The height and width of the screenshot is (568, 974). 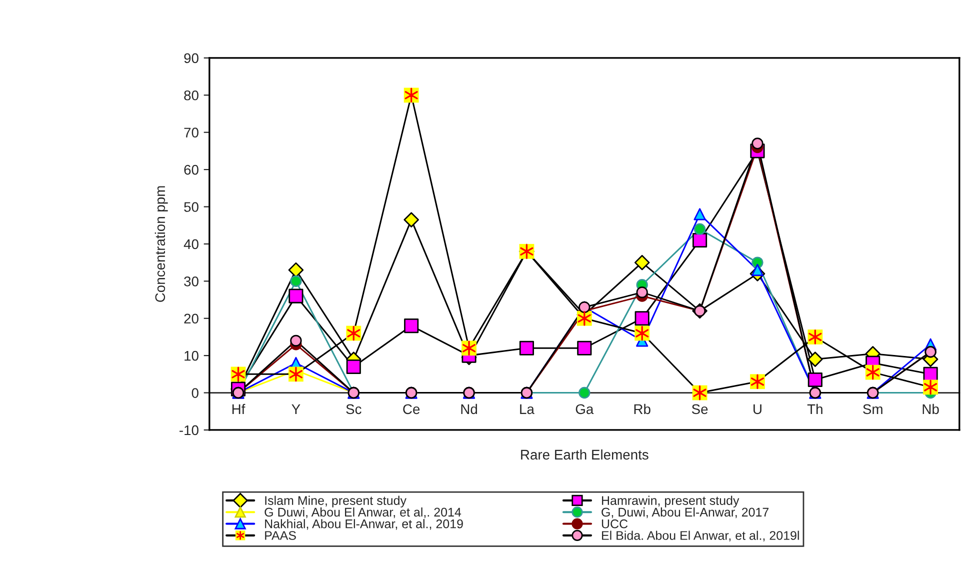 What do you see at coordinates (814, 409) in the screenshot?
I see `x-tick-label: Th` at bounding box center [814, 409].